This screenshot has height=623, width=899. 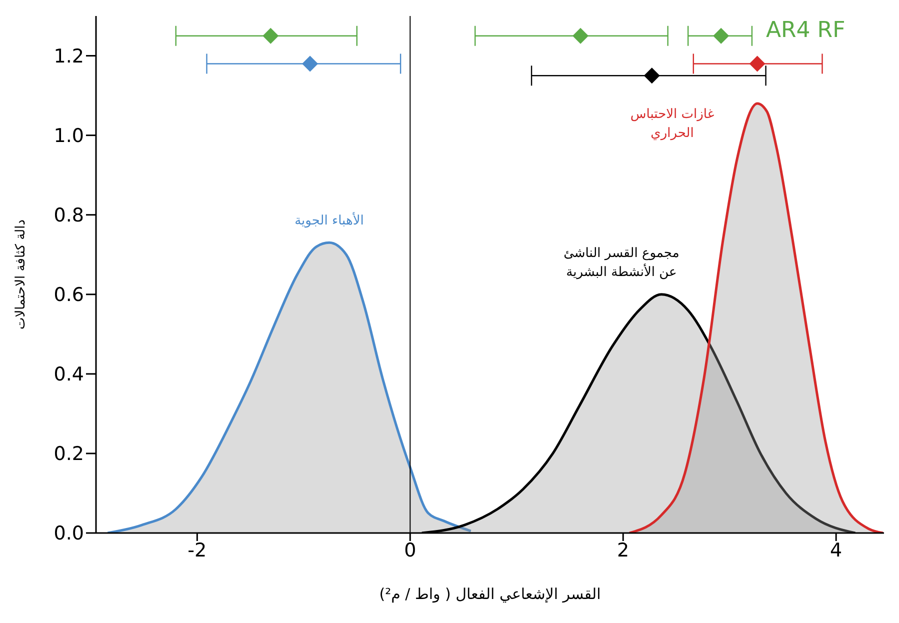 What do you see at coordinates (69, 533) in the screenshot?
I see `y-tick-label: 0.0` at bounding box center [69, 533].